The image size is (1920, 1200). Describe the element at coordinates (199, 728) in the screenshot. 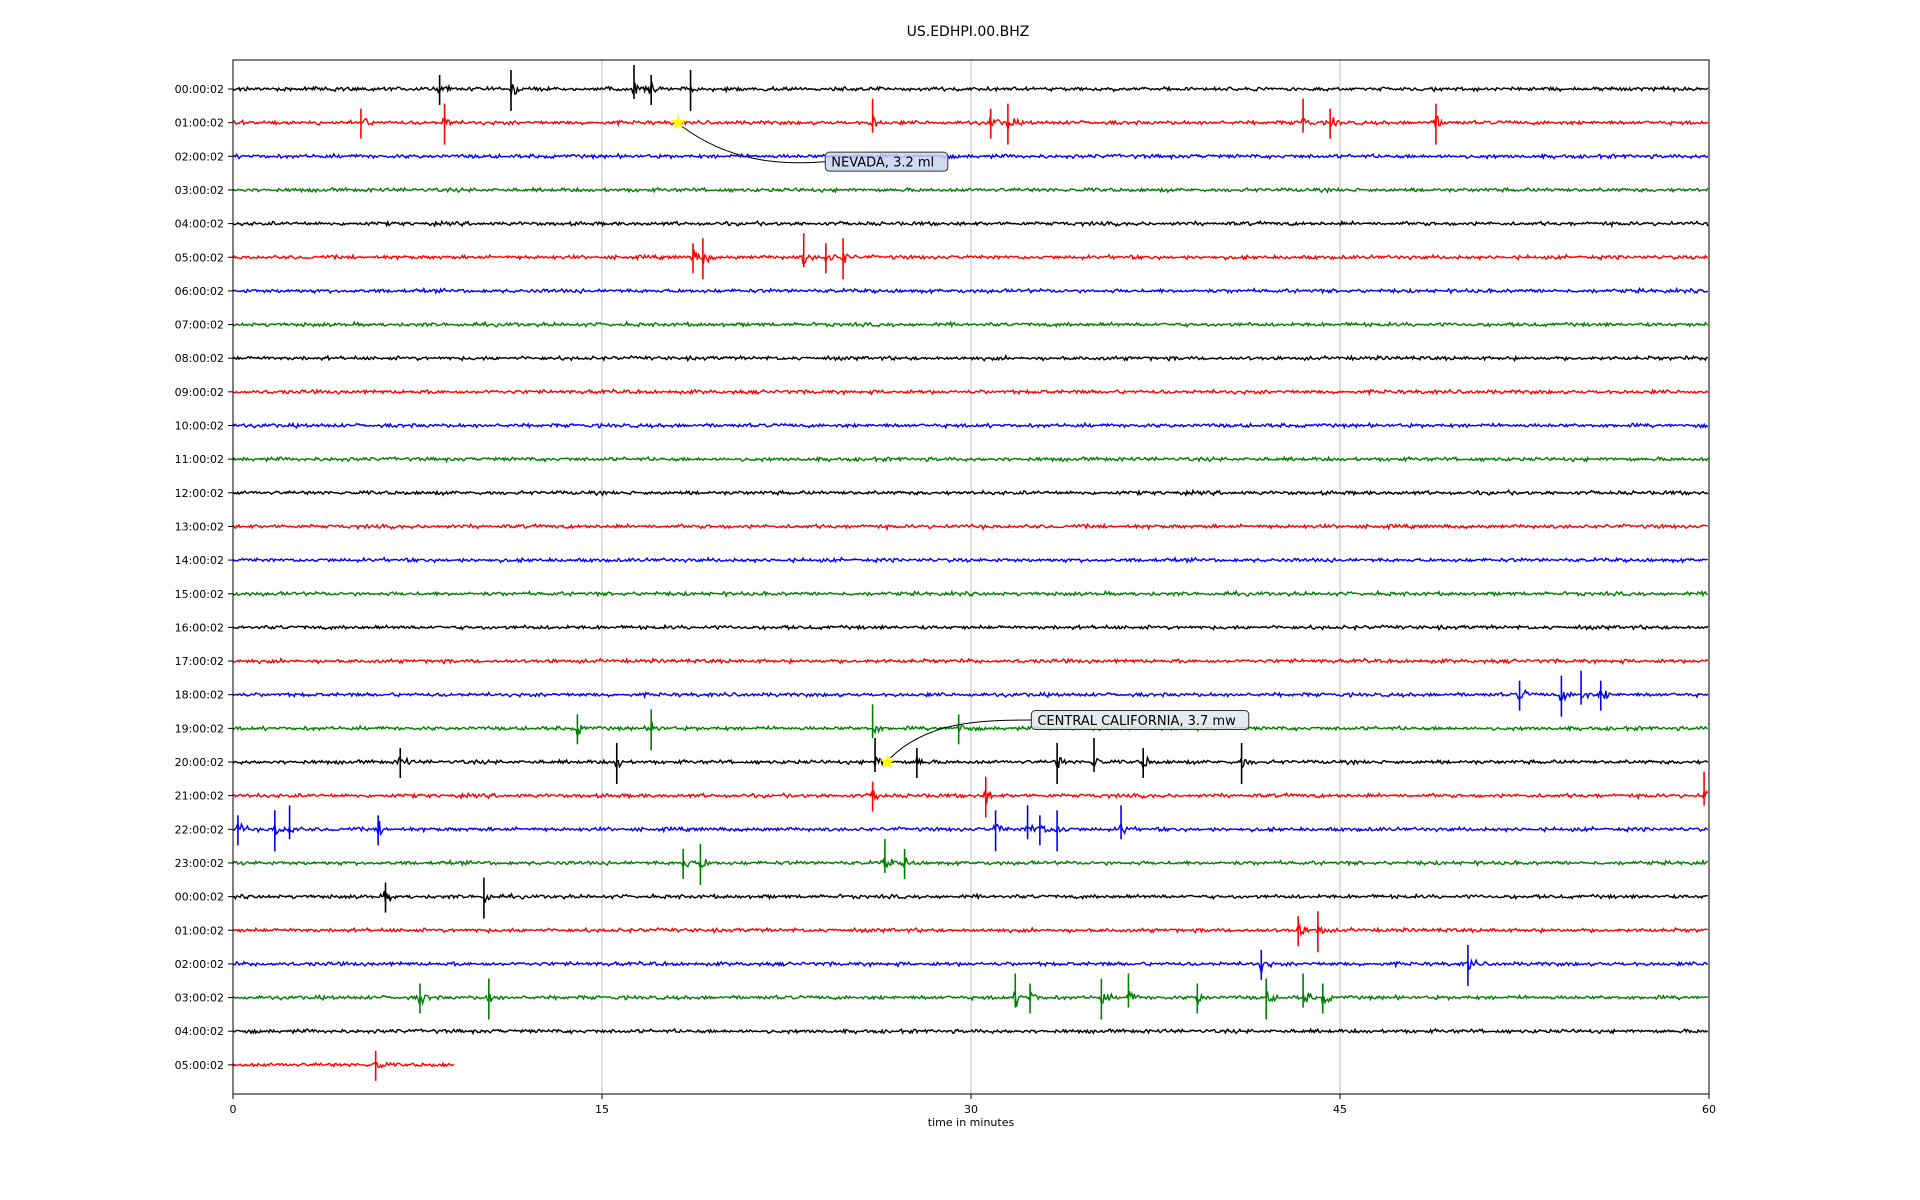

I see `y-tick-label: 19:00:02` at that location.